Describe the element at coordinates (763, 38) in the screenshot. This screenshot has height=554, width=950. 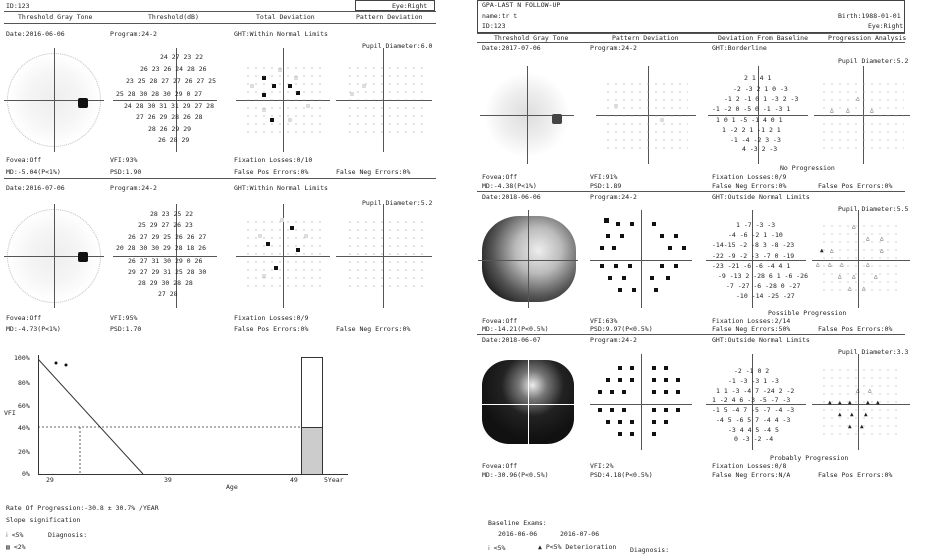
I see `right-header-baseline: Deviation From Baseline` at that location.